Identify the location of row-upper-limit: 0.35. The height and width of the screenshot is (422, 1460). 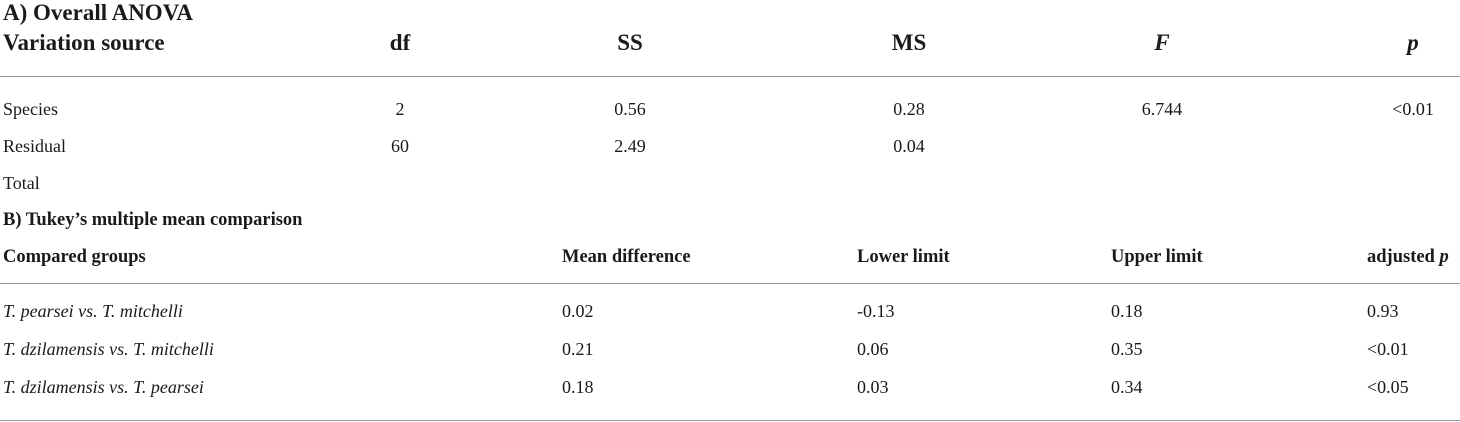
(1127, 349).